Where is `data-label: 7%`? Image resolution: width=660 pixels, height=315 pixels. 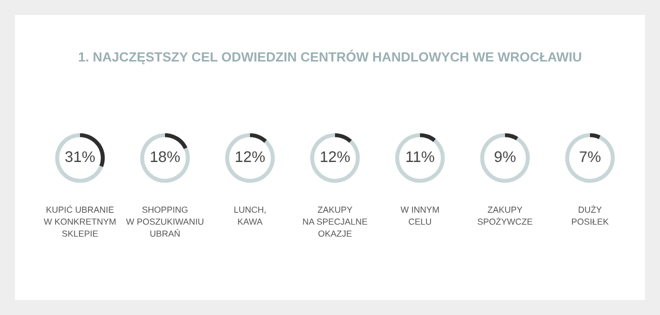
data-label: 7% is located at coordinates (590, 156).